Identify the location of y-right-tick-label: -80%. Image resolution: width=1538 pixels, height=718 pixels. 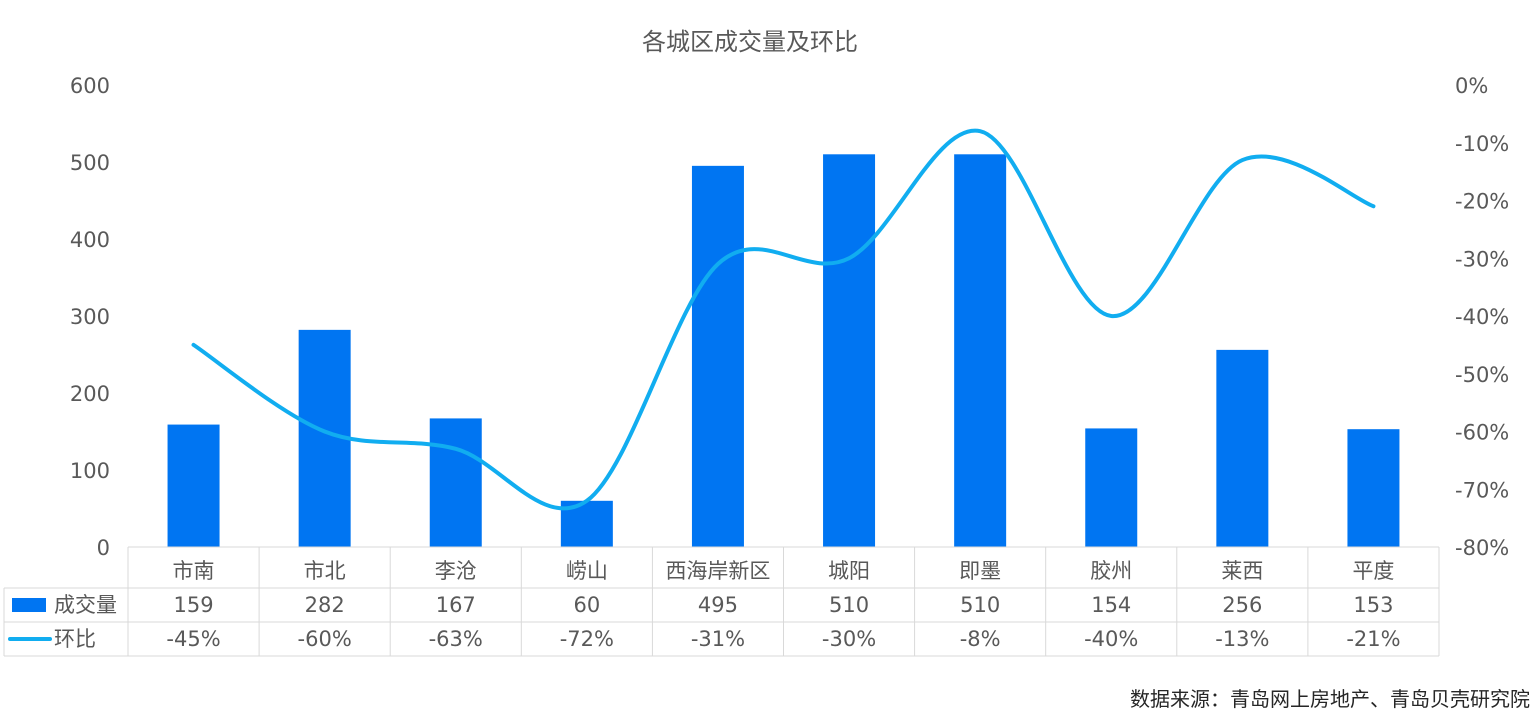
(1482, 548).